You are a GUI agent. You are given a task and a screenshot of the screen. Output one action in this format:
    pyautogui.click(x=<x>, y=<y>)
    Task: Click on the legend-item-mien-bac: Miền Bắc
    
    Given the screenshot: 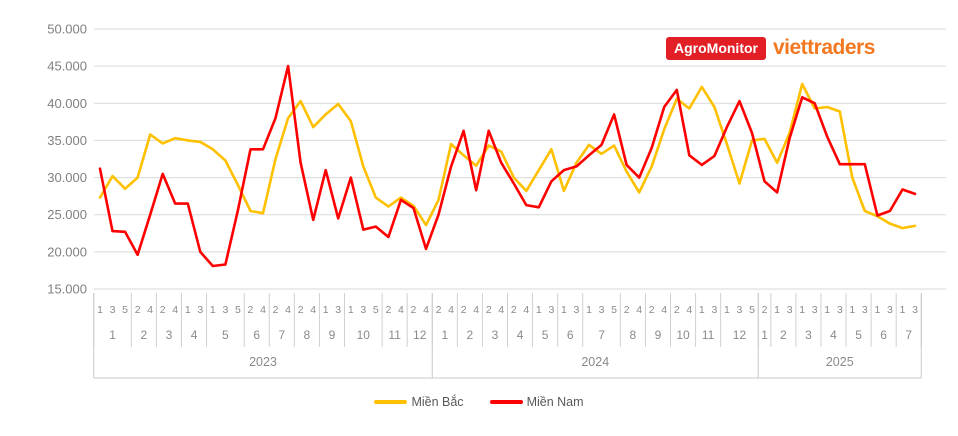 What is the action you would take?
    pyautogui.click(x=419, y=402)
    